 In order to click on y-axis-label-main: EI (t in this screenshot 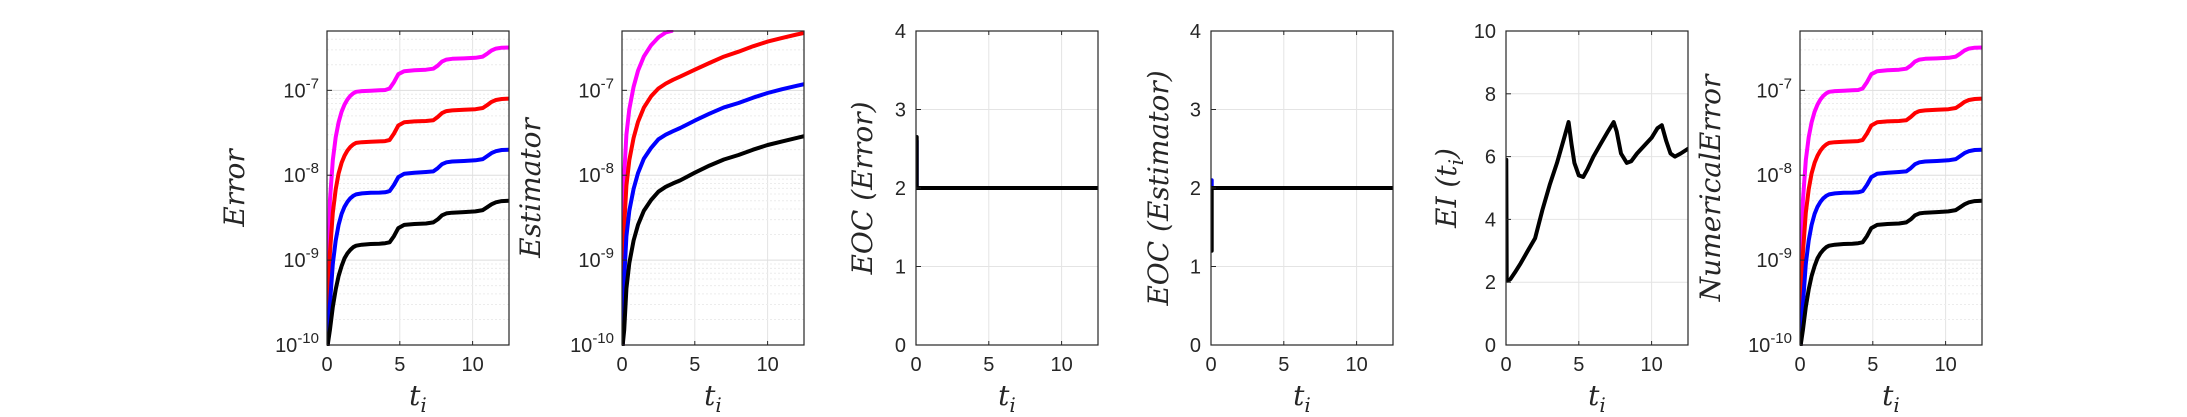, I will do `click(1446, 197)`.